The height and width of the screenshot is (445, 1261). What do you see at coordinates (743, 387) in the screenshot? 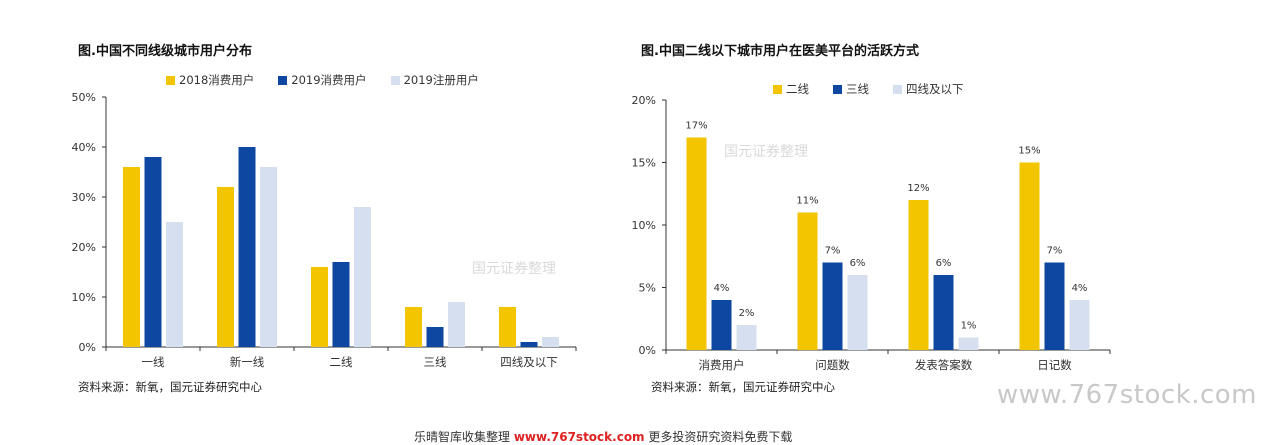
I see `right-chart-source: 资料来源：新氧，国元证券研究中心` at bounding box center [743, 387].